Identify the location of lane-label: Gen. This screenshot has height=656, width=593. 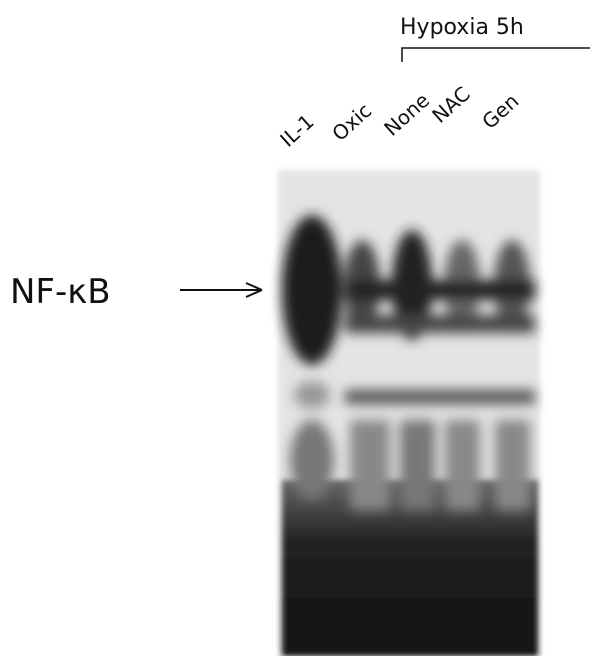
(500, 111).